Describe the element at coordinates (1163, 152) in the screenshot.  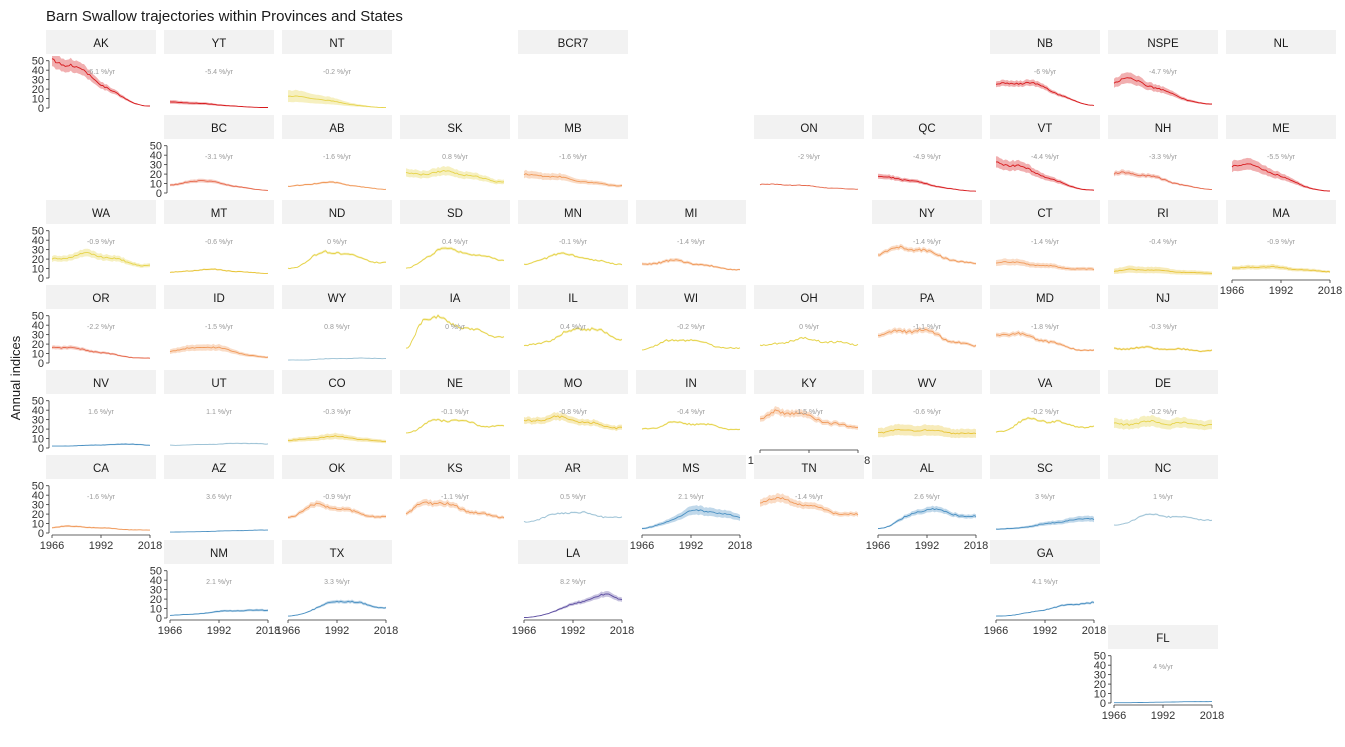
I see `panel-nh: NH -3.3 %/yr` at that location.